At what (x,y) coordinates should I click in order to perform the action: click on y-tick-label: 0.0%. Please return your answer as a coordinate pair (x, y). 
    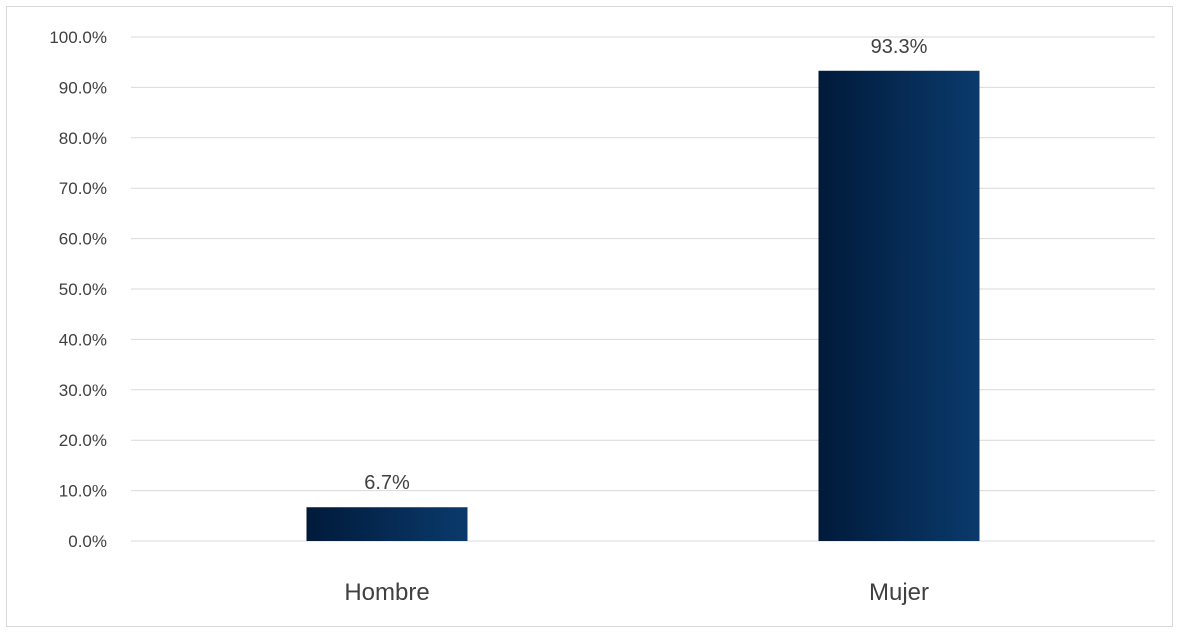
    Looking at the image, I should click on (87, 541).